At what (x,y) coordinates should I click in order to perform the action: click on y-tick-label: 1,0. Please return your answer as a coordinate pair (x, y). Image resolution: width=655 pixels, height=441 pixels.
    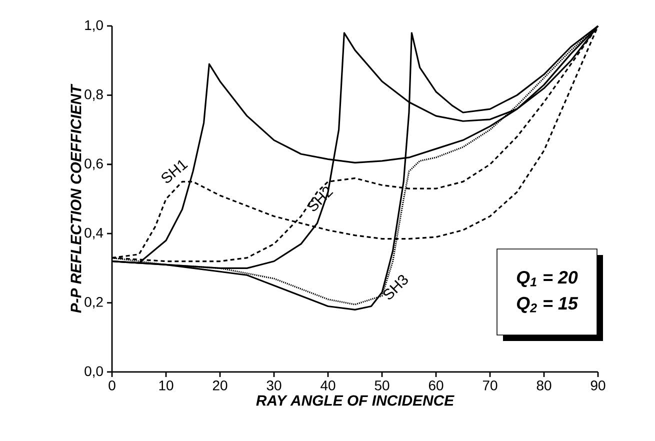
    Looking at the image, I should click on (94, 26).